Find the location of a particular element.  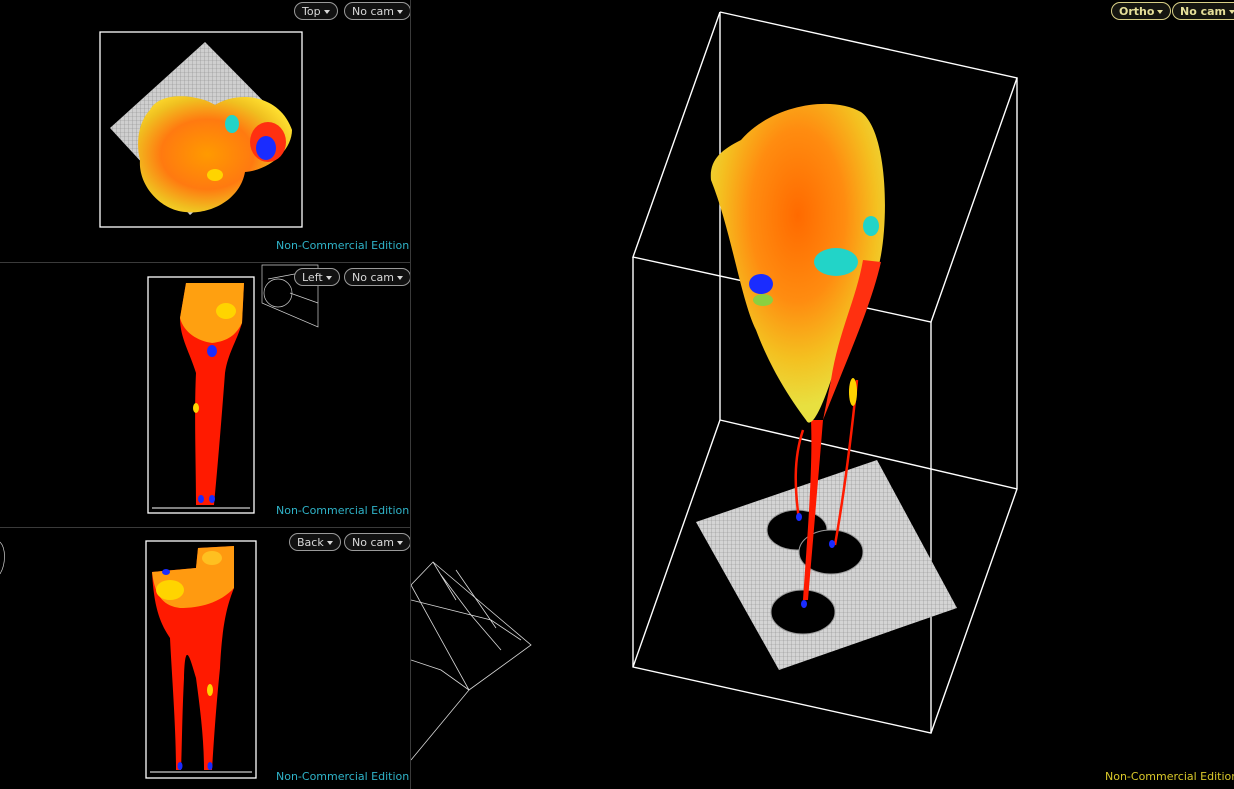

view-select-label: Back is located at coordinates (310, 542).